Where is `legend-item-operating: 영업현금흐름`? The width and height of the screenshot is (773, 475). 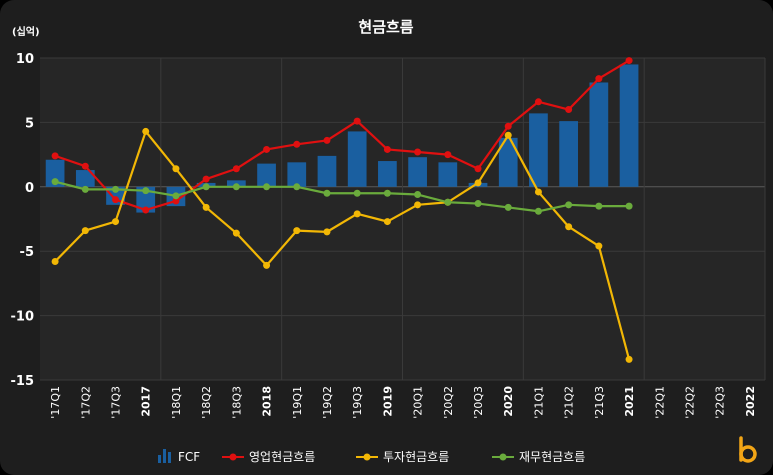
legend-item-operating: 영업현금흐름 is located at coordinates (268, 457).